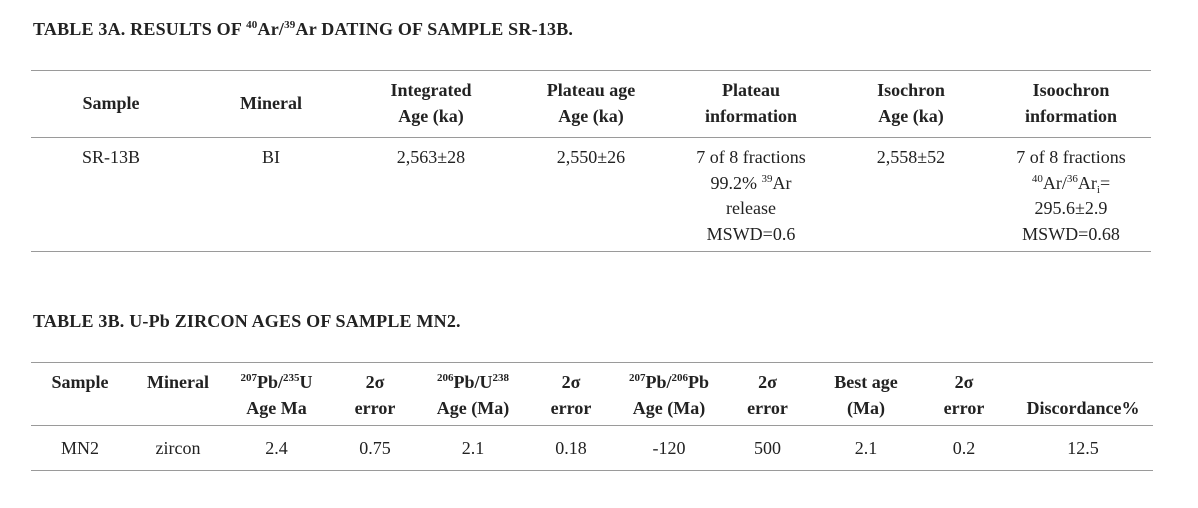 This screenshot has width=1198, height=508. Describe the element at coordinates (276, 408) in the screenshot. I see `text: Age Ma` at that location.